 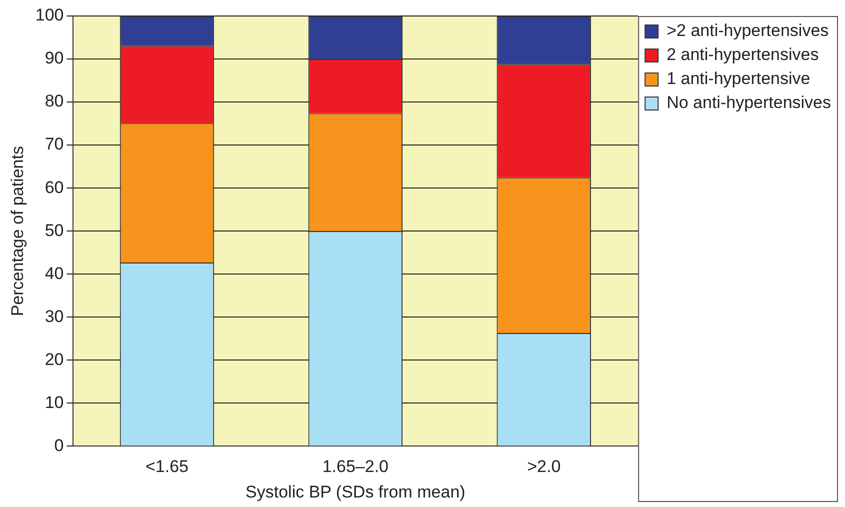 I want to click on x-tick-label: 1.65–2.0, so click(x=355, y=466).